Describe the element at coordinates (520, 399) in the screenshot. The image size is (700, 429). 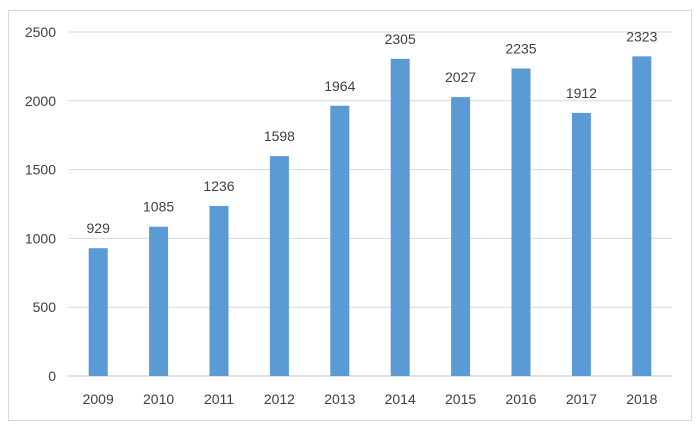
I see `x-tick-label: 2016` at that location.